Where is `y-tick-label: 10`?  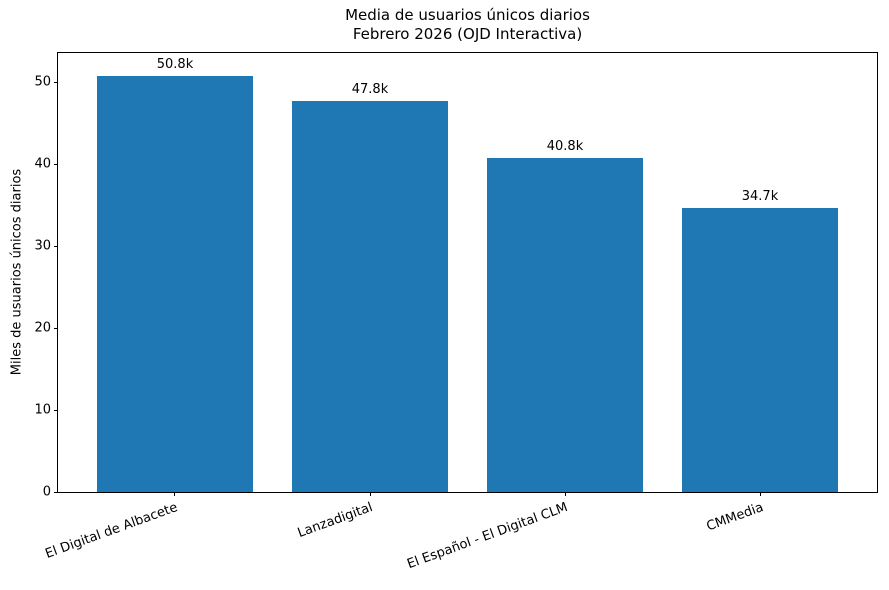
y-tick-label: 10 is located at coordinates (42, 410).